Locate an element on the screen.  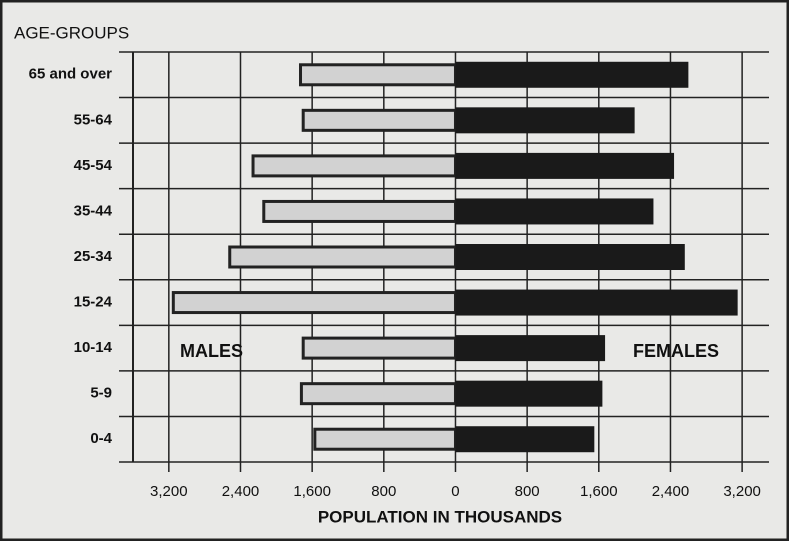
y-tick-label: 0-4 is located at coordinates (101, 438).